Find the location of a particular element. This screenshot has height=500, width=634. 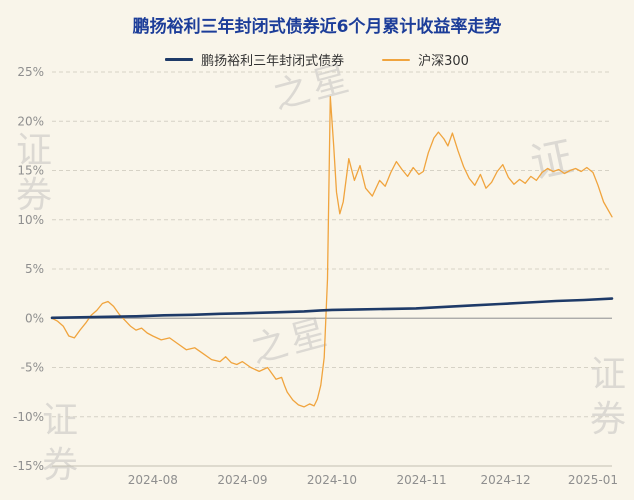

x-tick-label: 2024-11 is located at coordinates (422, 480).